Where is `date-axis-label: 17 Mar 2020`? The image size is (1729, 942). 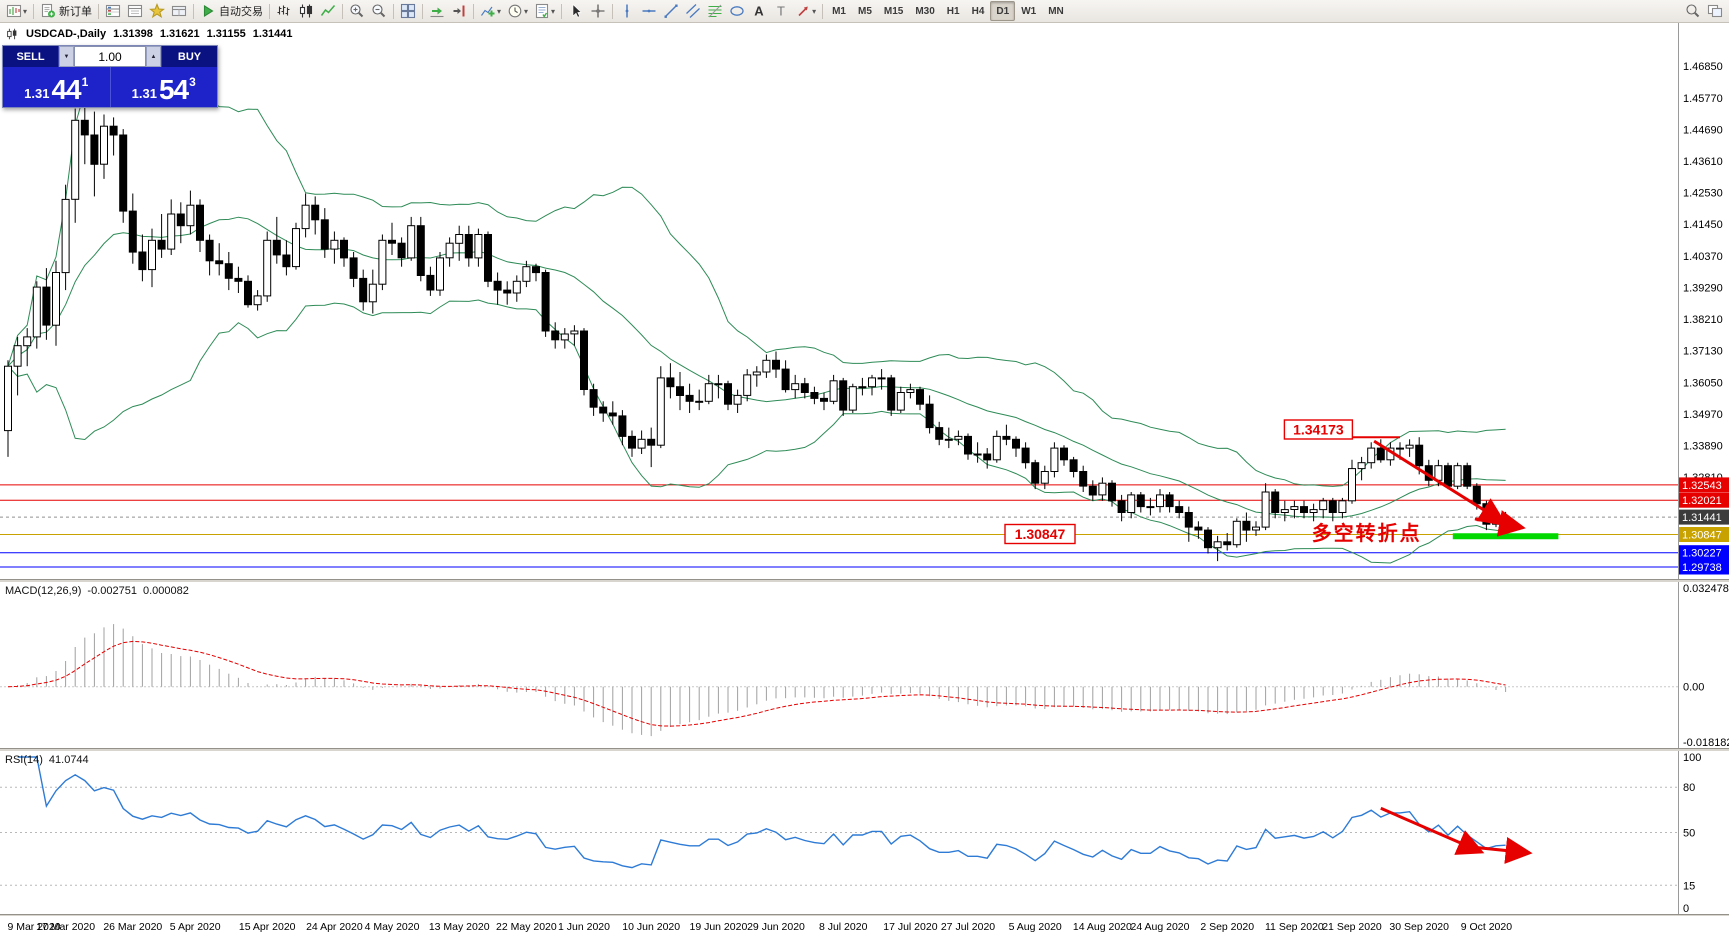 date-axis-label: 17 Mar 2020 is located at coordinates (66, 927).